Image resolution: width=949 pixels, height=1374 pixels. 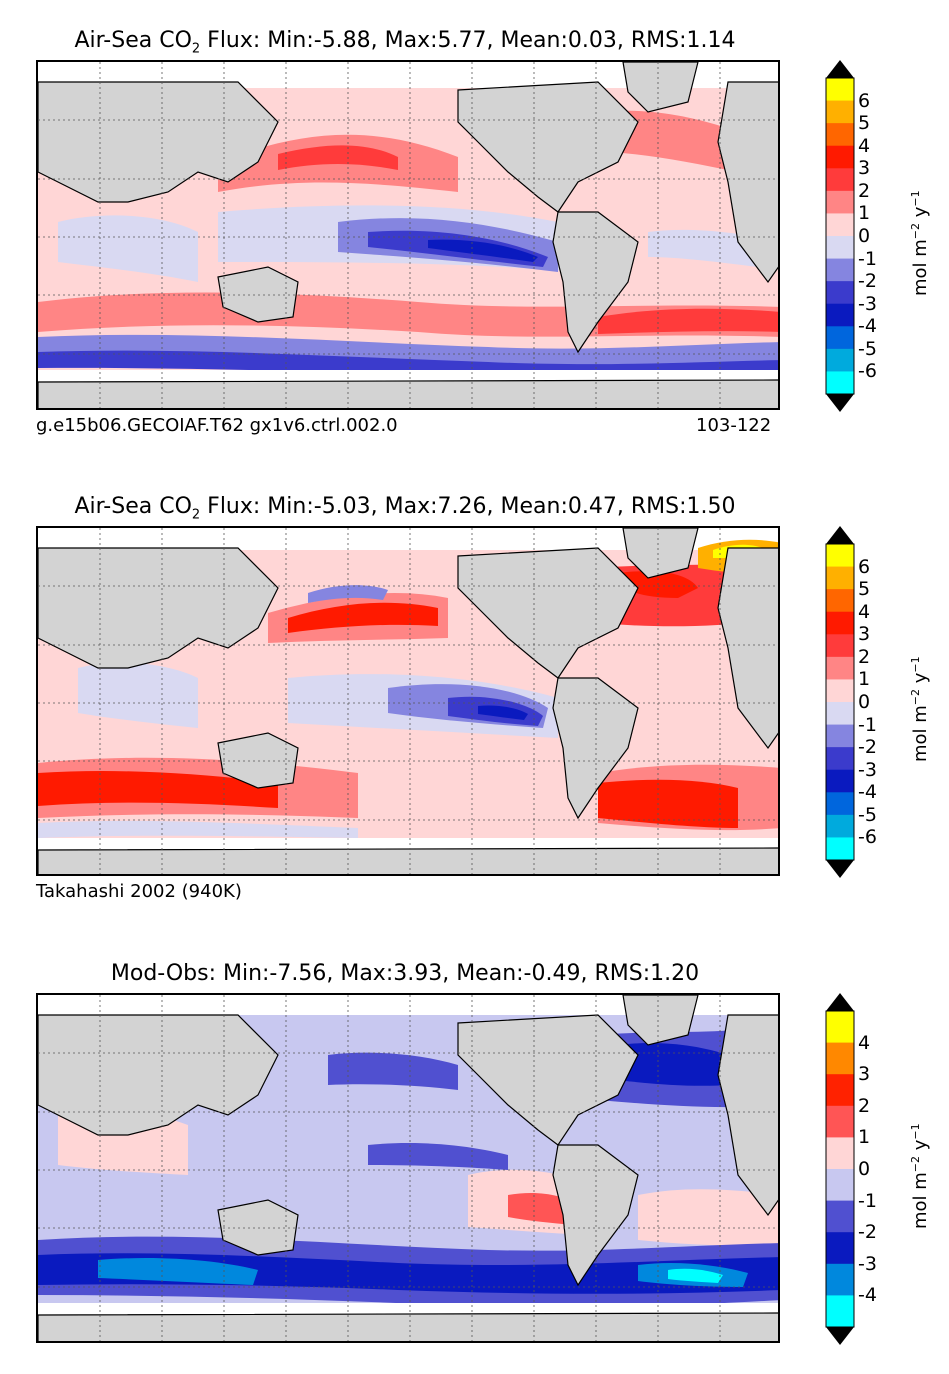 I want to click on panel-3-colorbar-svg, so click(x=840, y=1169).